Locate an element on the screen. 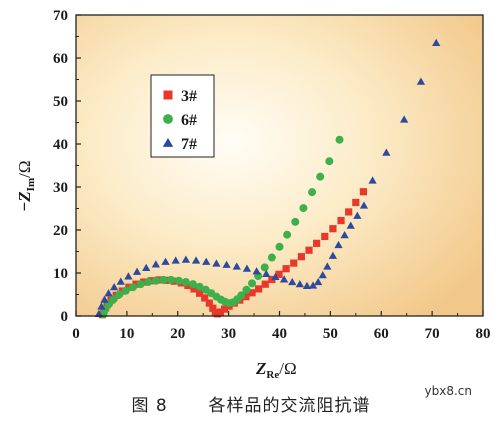 The width and height of the screenshot is (502, 421). x-tick-label: 30 is located at coordinates (228, 334).